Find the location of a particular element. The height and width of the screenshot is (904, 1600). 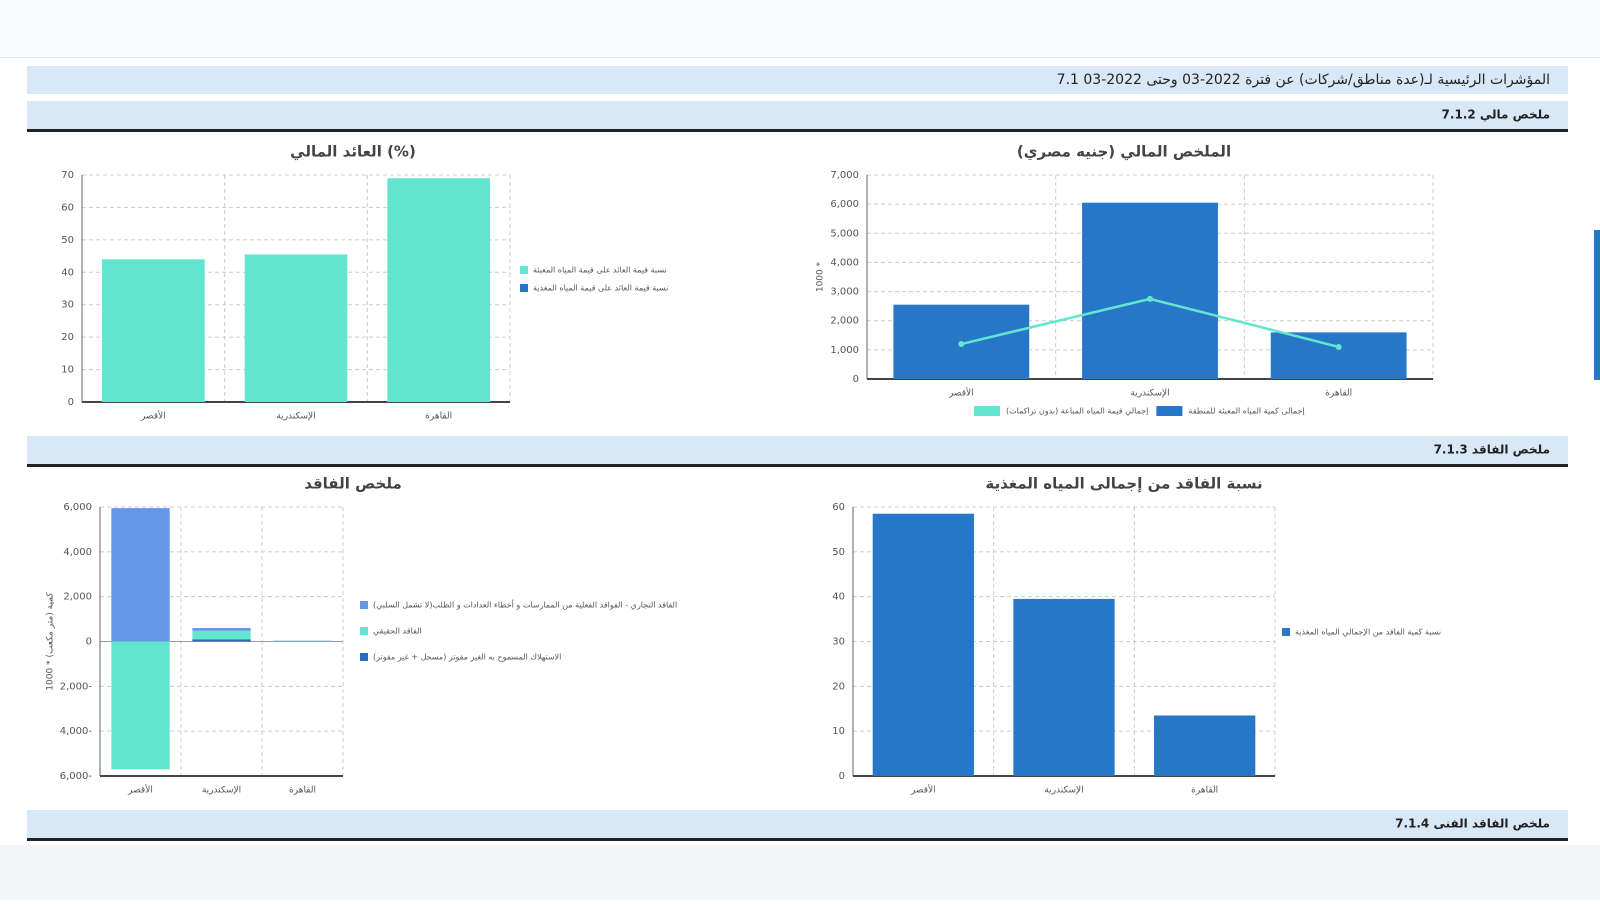

y-tick-label: 4,000- is located at coordinates (76, 731).